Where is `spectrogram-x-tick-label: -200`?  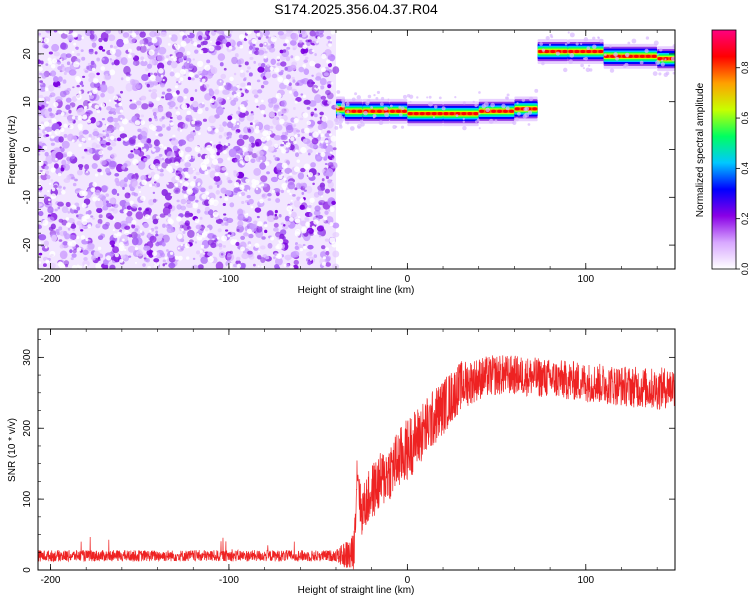 spectrogram-x-tick-label: -200 is located at coordinates (50, 279).